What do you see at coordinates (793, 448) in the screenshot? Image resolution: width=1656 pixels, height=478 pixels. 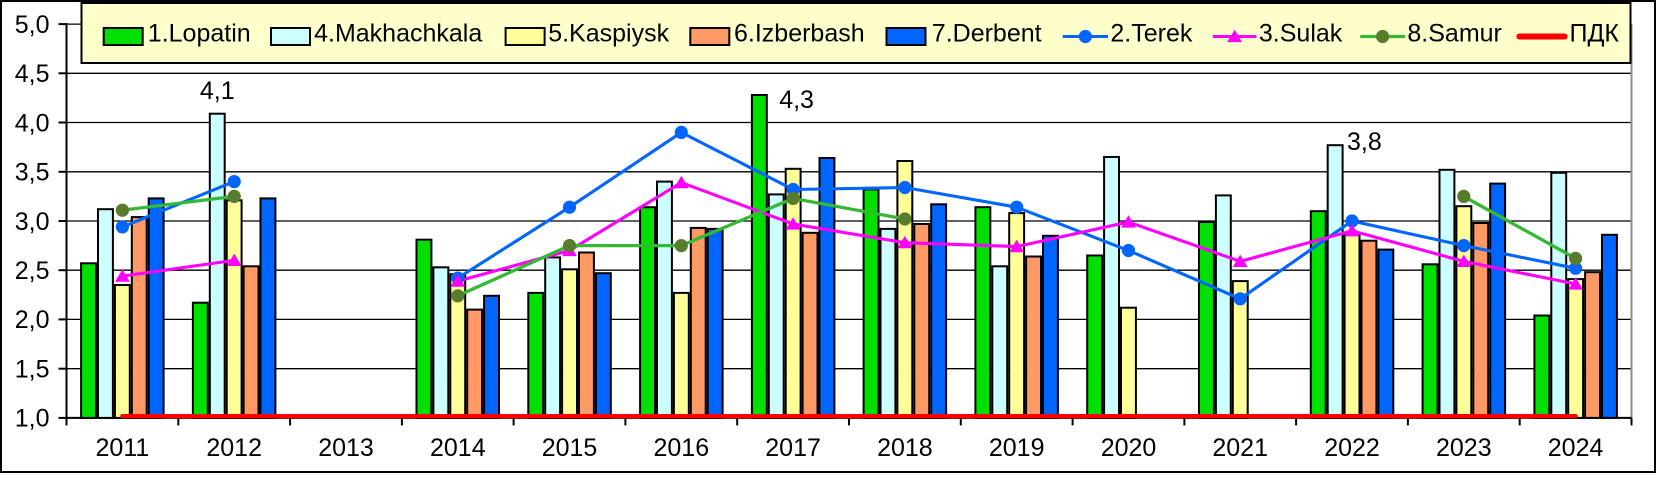 I see `svg-text: 2017` at bounding box center [793, 448].